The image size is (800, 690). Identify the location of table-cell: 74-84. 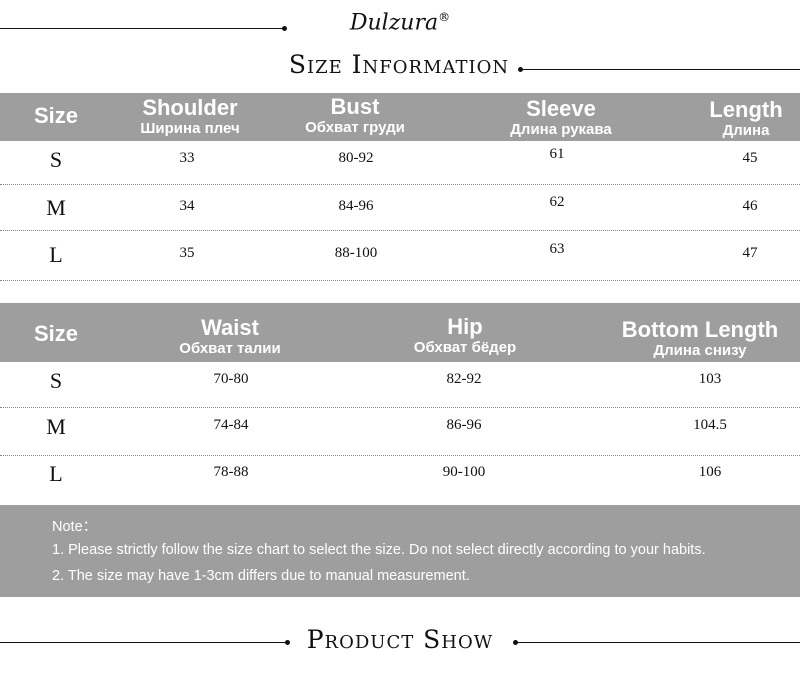
(231, 425).